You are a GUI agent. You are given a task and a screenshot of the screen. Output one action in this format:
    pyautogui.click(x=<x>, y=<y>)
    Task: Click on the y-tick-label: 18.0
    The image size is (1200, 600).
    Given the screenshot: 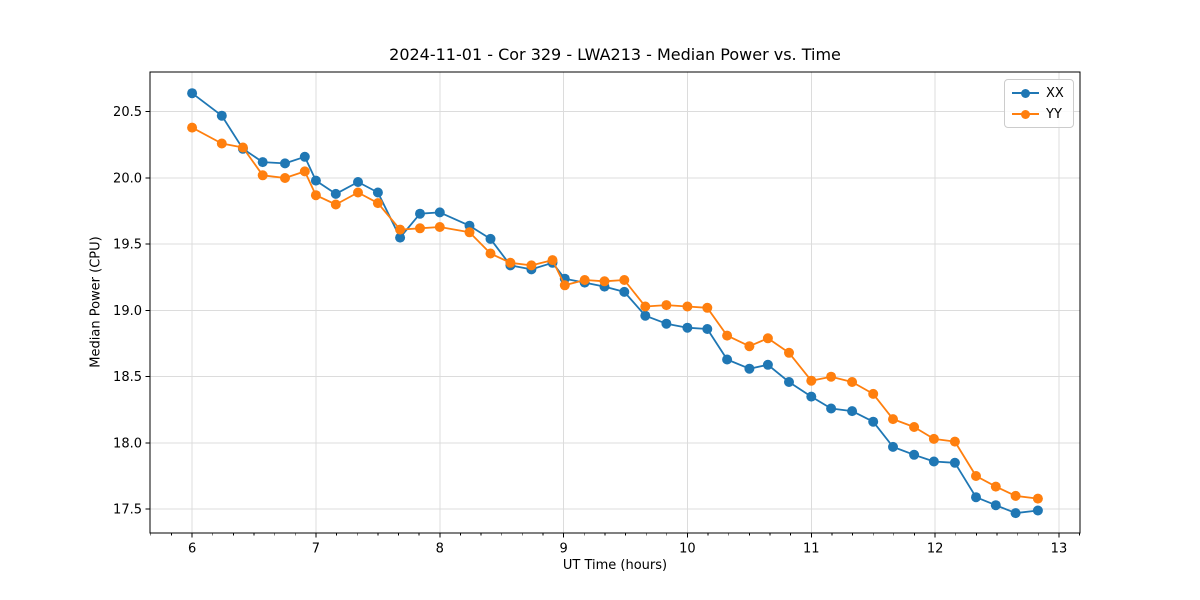 What is the action you would take?
    pyautogui.click(x=127, y=443)
    